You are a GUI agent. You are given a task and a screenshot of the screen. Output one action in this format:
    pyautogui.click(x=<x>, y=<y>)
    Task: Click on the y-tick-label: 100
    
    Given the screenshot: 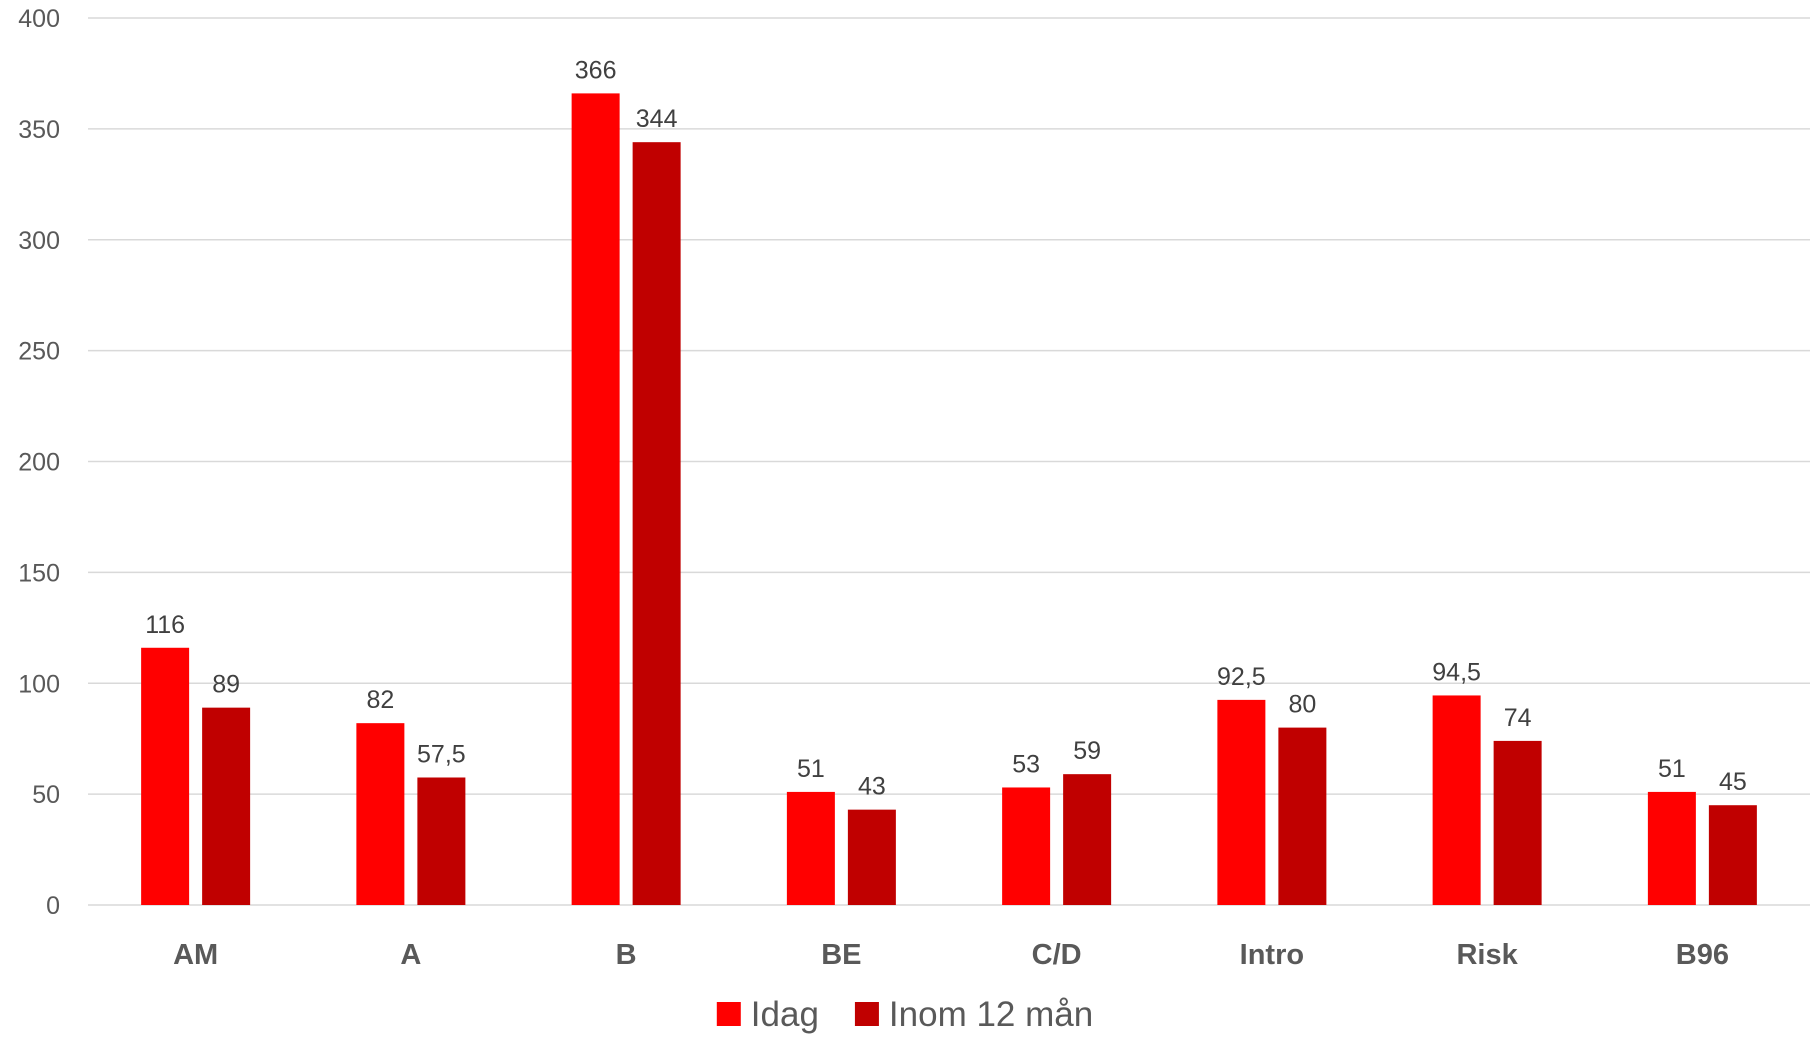 What is the action you would take?
    pyautogui.click(x=39, y=684)
    